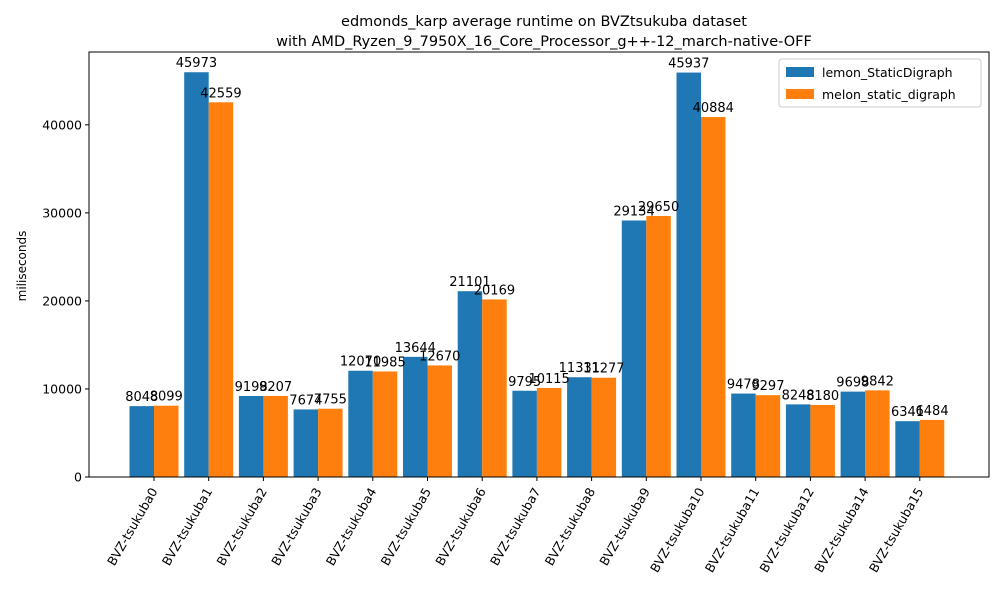  What do you see at coordinates (633, 211) in the screenshot?
I see `bar-value-label: 29134` at bounding box center [633, 211].